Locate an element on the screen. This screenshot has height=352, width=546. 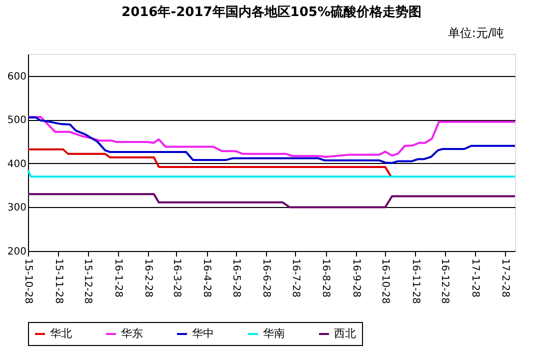
x-tick-label: 16-2-28 is located at coordinates (148, 278).